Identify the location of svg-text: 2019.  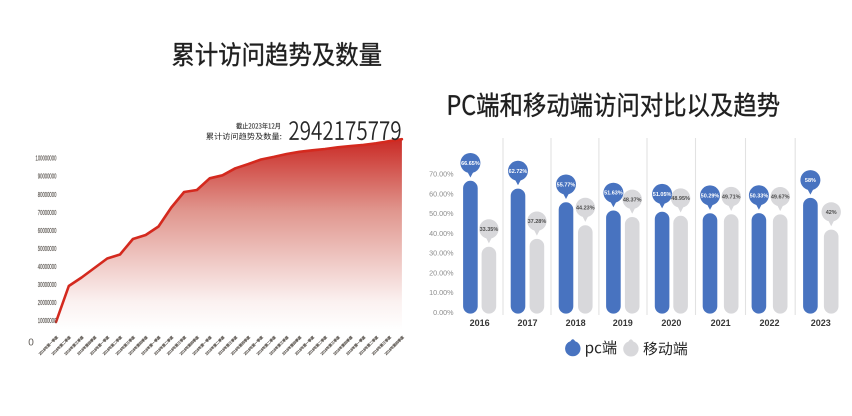
(623, 323).